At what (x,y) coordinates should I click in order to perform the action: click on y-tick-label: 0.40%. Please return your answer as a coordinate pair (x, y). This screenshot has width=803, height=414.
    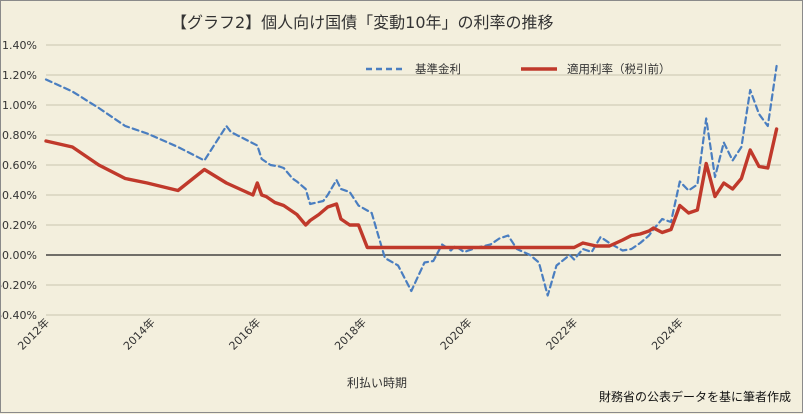
    Looking at the image, I should click on (19, 195).